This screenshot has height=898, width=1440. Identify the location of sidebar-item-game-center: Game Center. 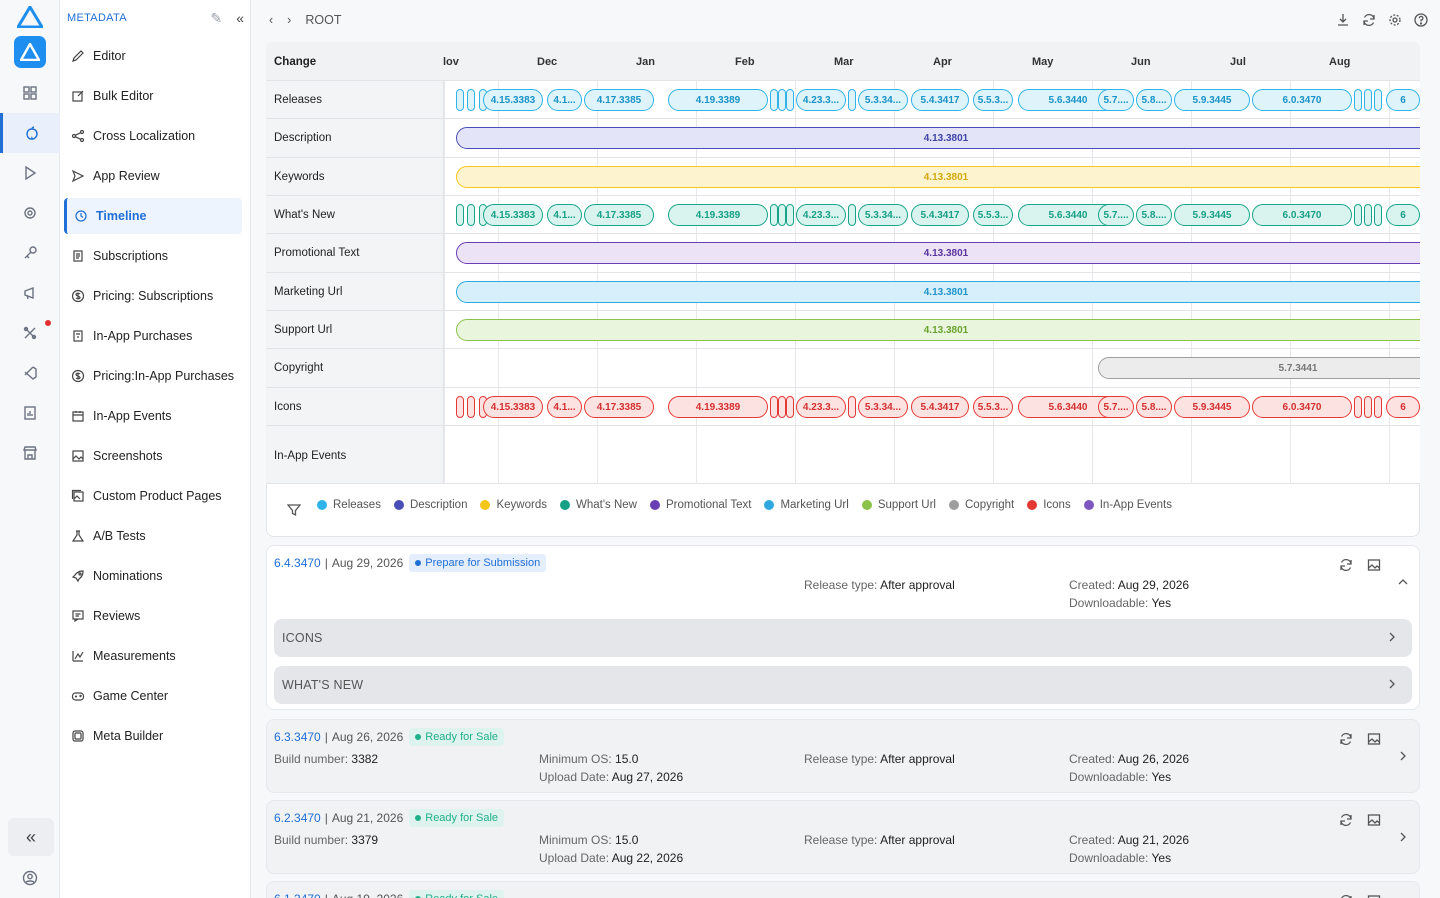
(153, 696).